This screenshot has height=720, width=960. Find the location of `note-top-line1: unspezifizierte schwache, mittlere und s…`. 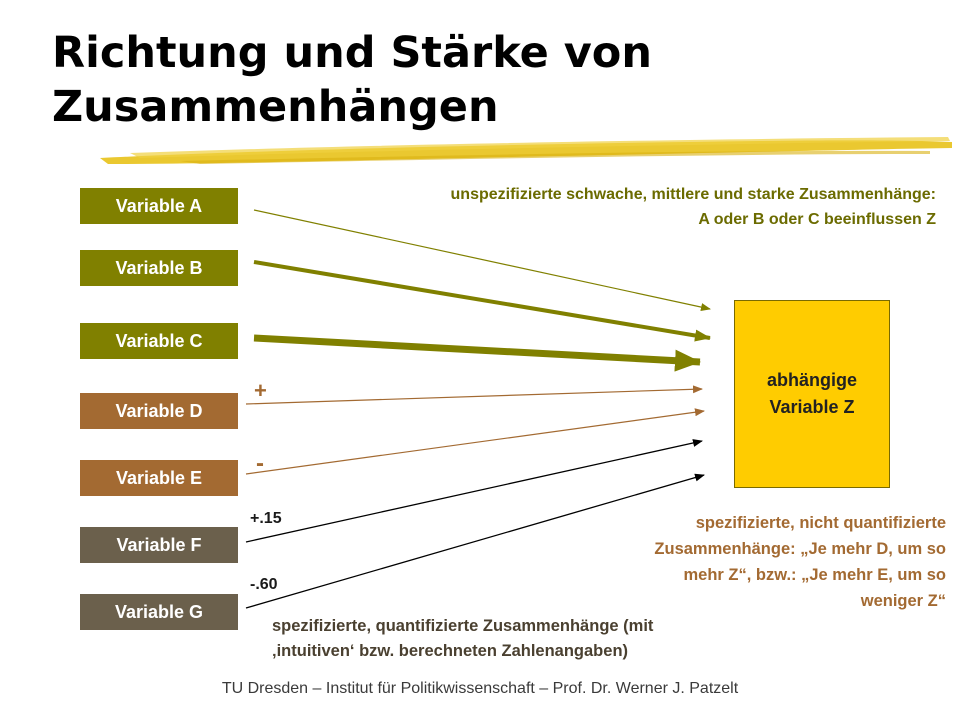

note-top-line1: unspezifizierte schwache, mittlere und s… is located at coordinates (693, 194).